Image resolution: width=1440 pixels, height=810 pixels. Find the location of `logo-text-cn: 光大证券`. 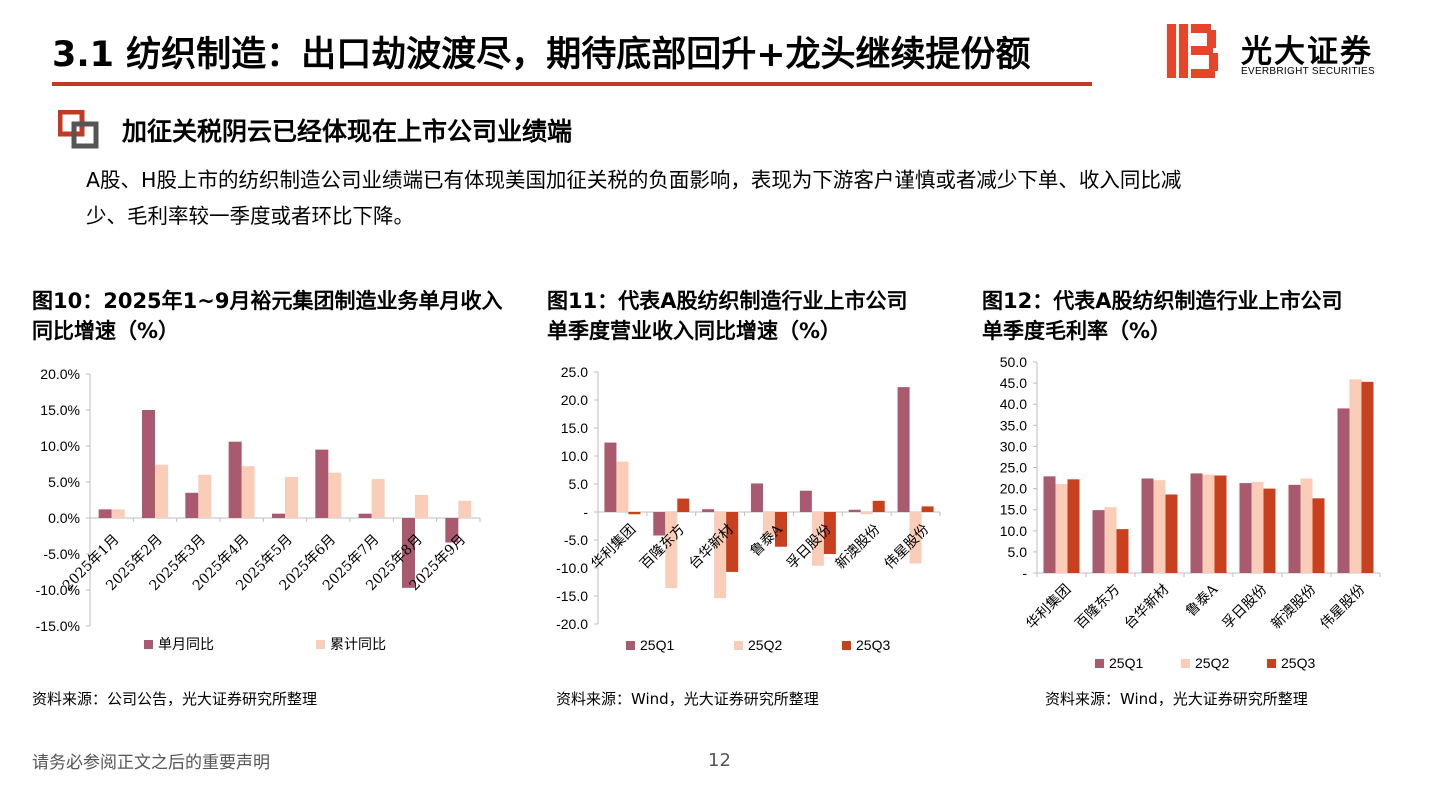

logo-text-cn: 光大证券 is located at coordinates (1307, 52).